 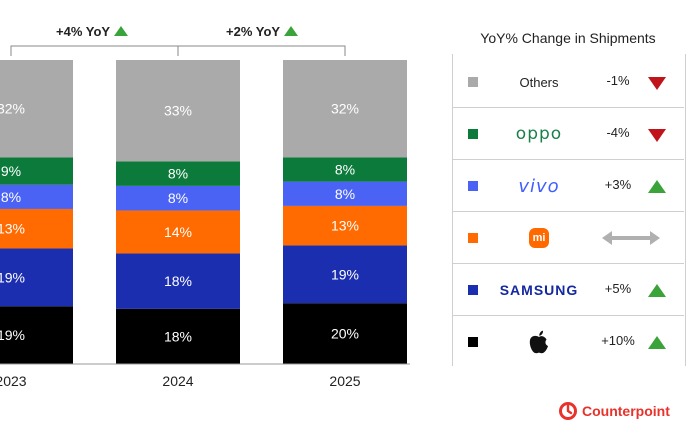 I want to click on vivo-logo: vivo, so click(x=539, y=186).